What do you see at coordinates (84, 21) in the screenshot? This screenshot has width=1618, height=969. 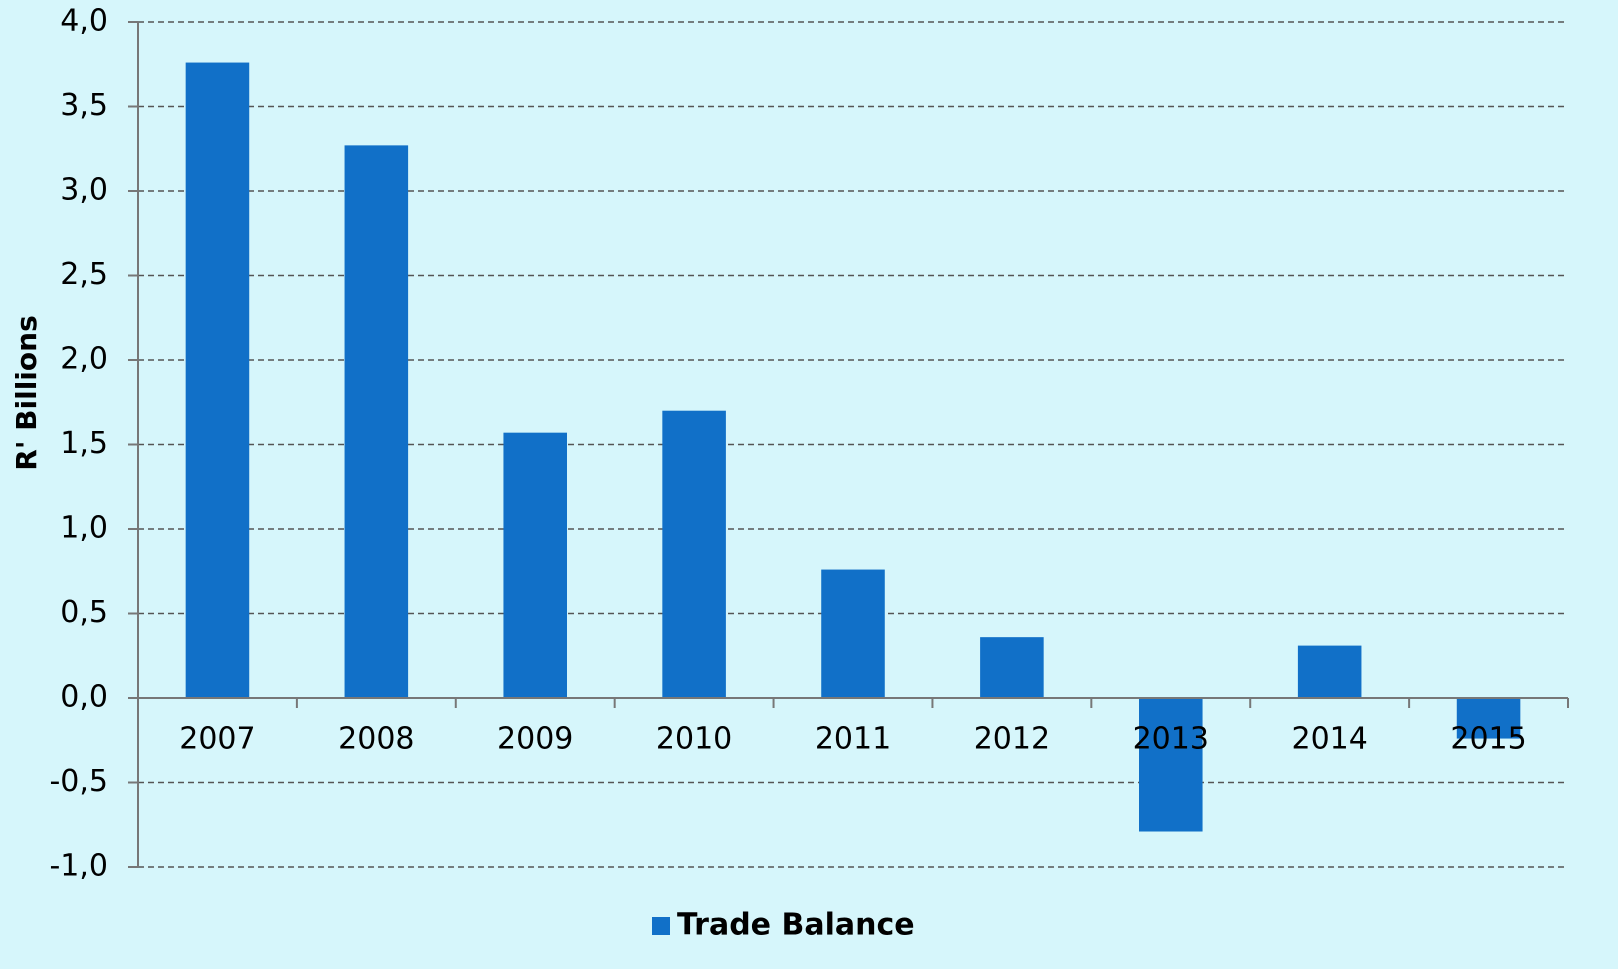 I see `y-tick-label: 4,0` at bounding box center [84, 21].